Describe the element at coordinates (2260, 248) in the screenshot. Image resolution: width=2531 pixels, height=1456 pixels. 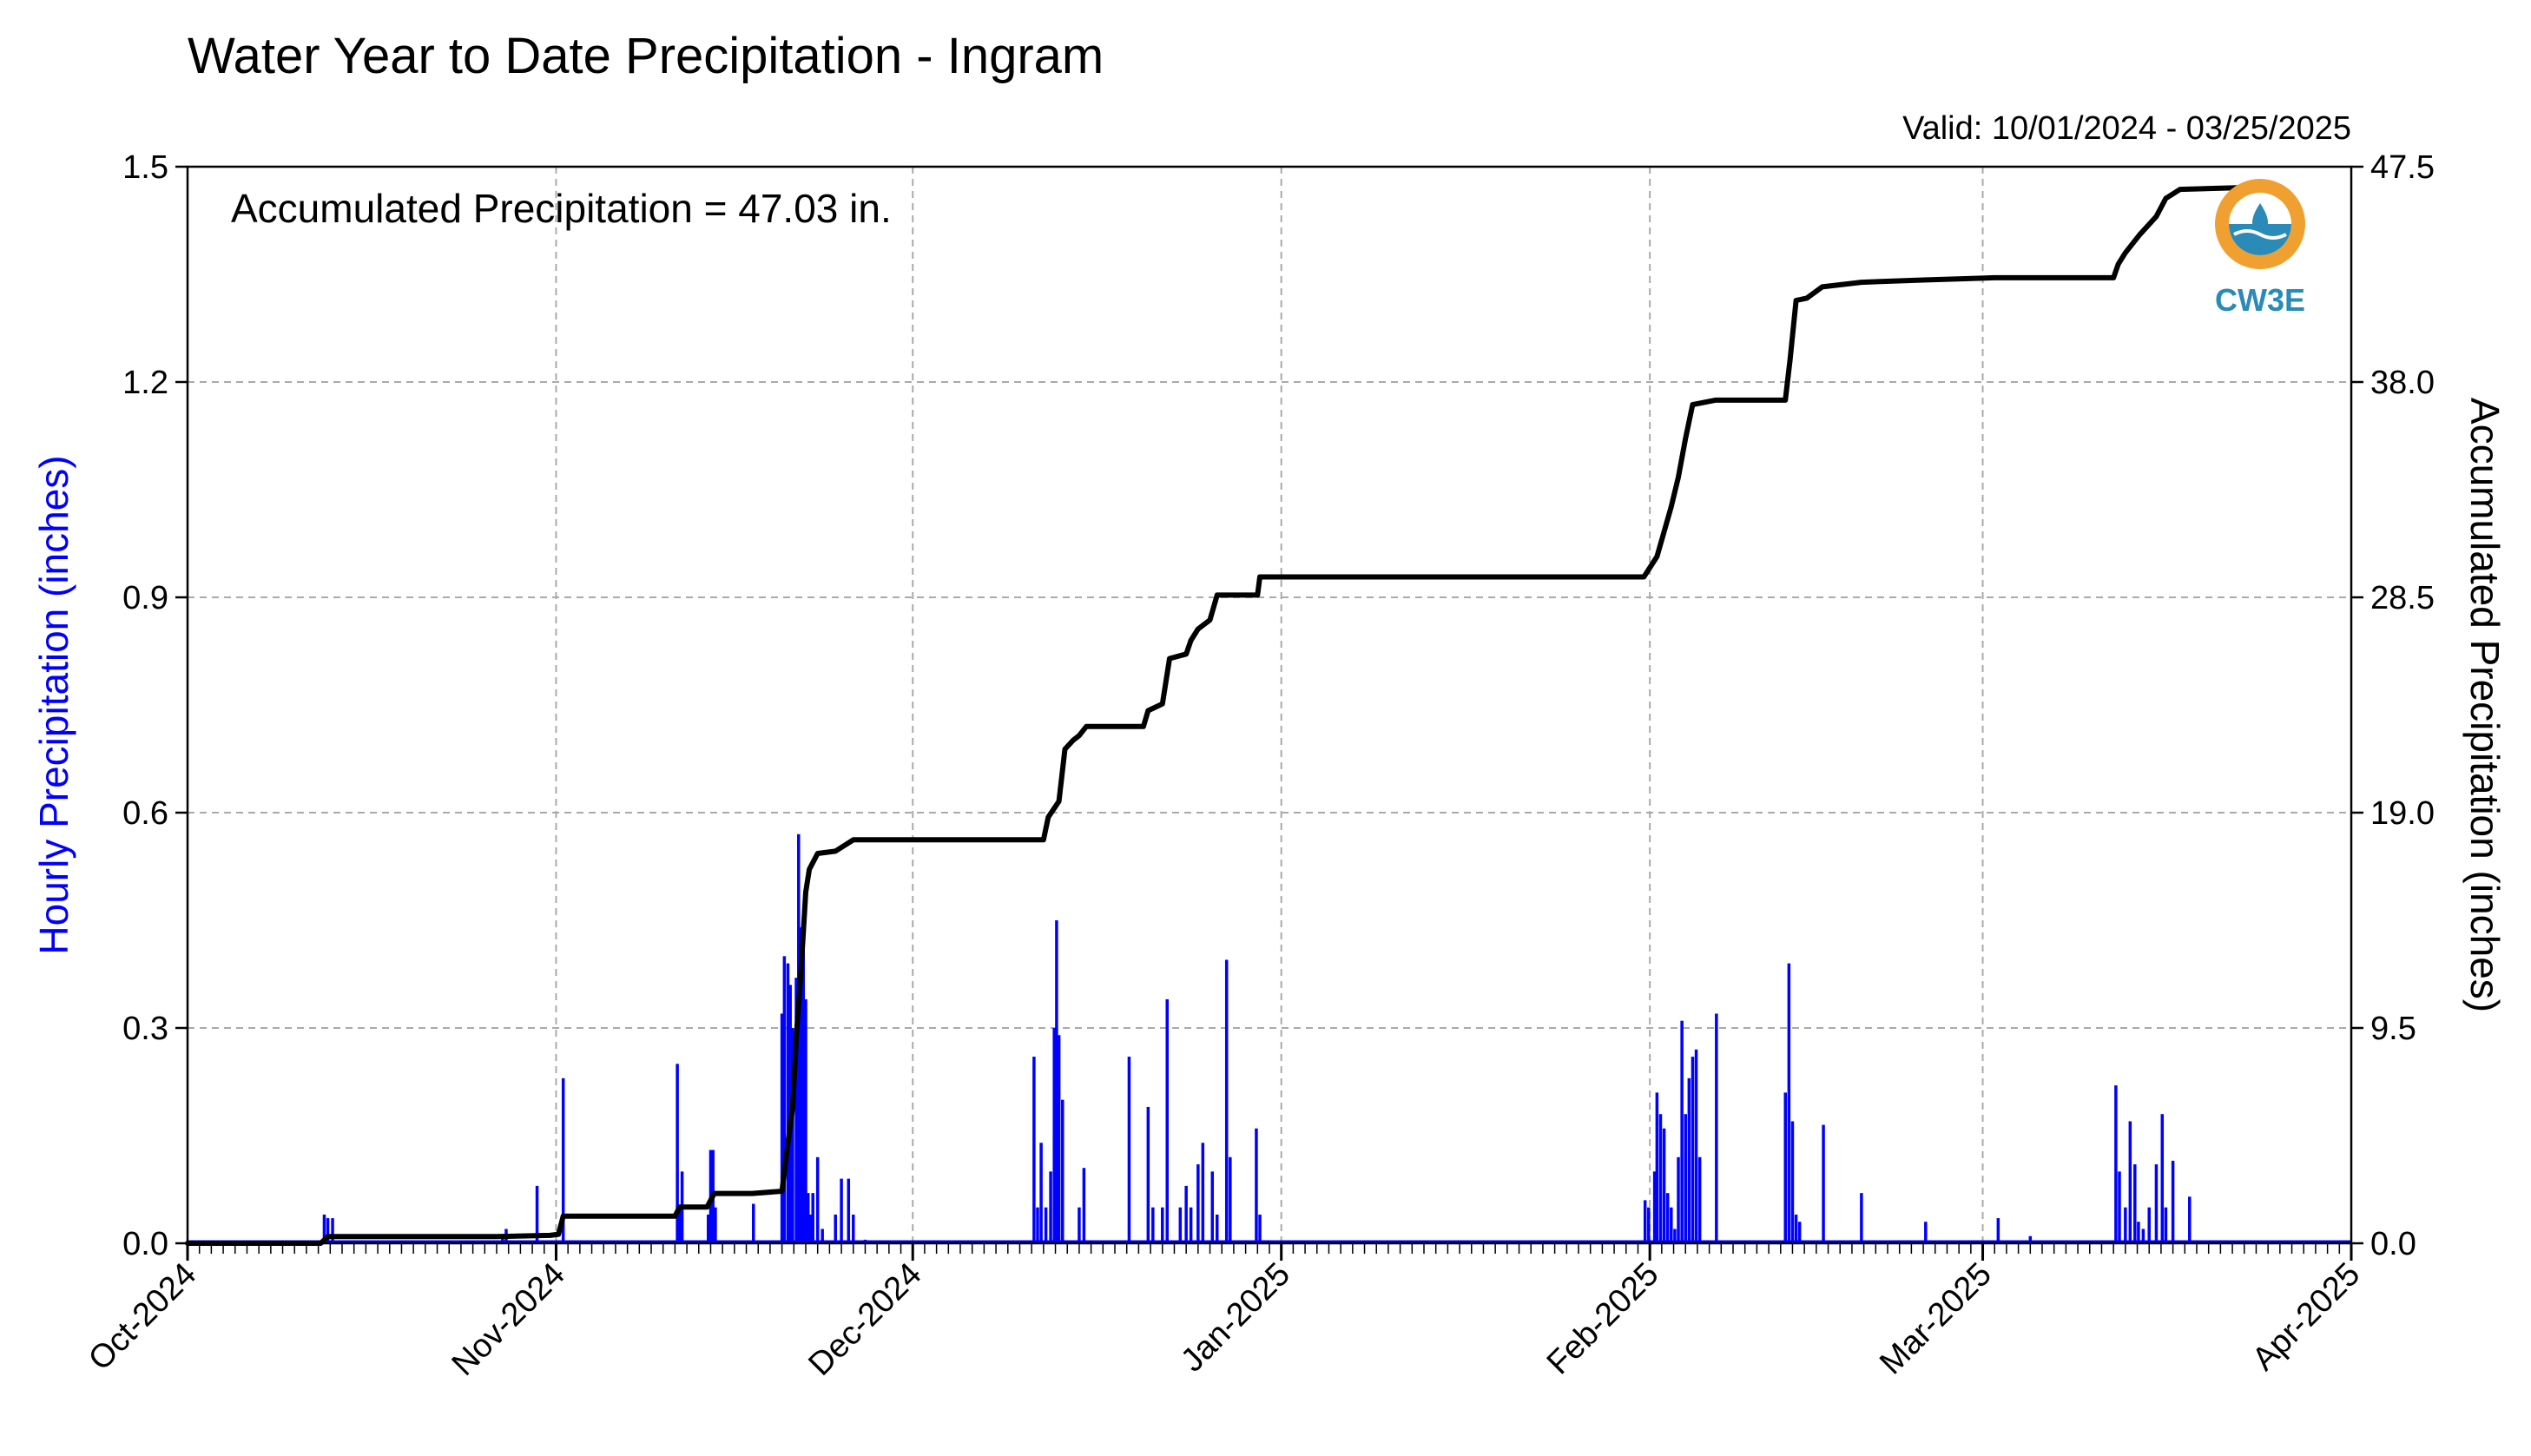
I see `cw3e-logo: CW3E` at that location.